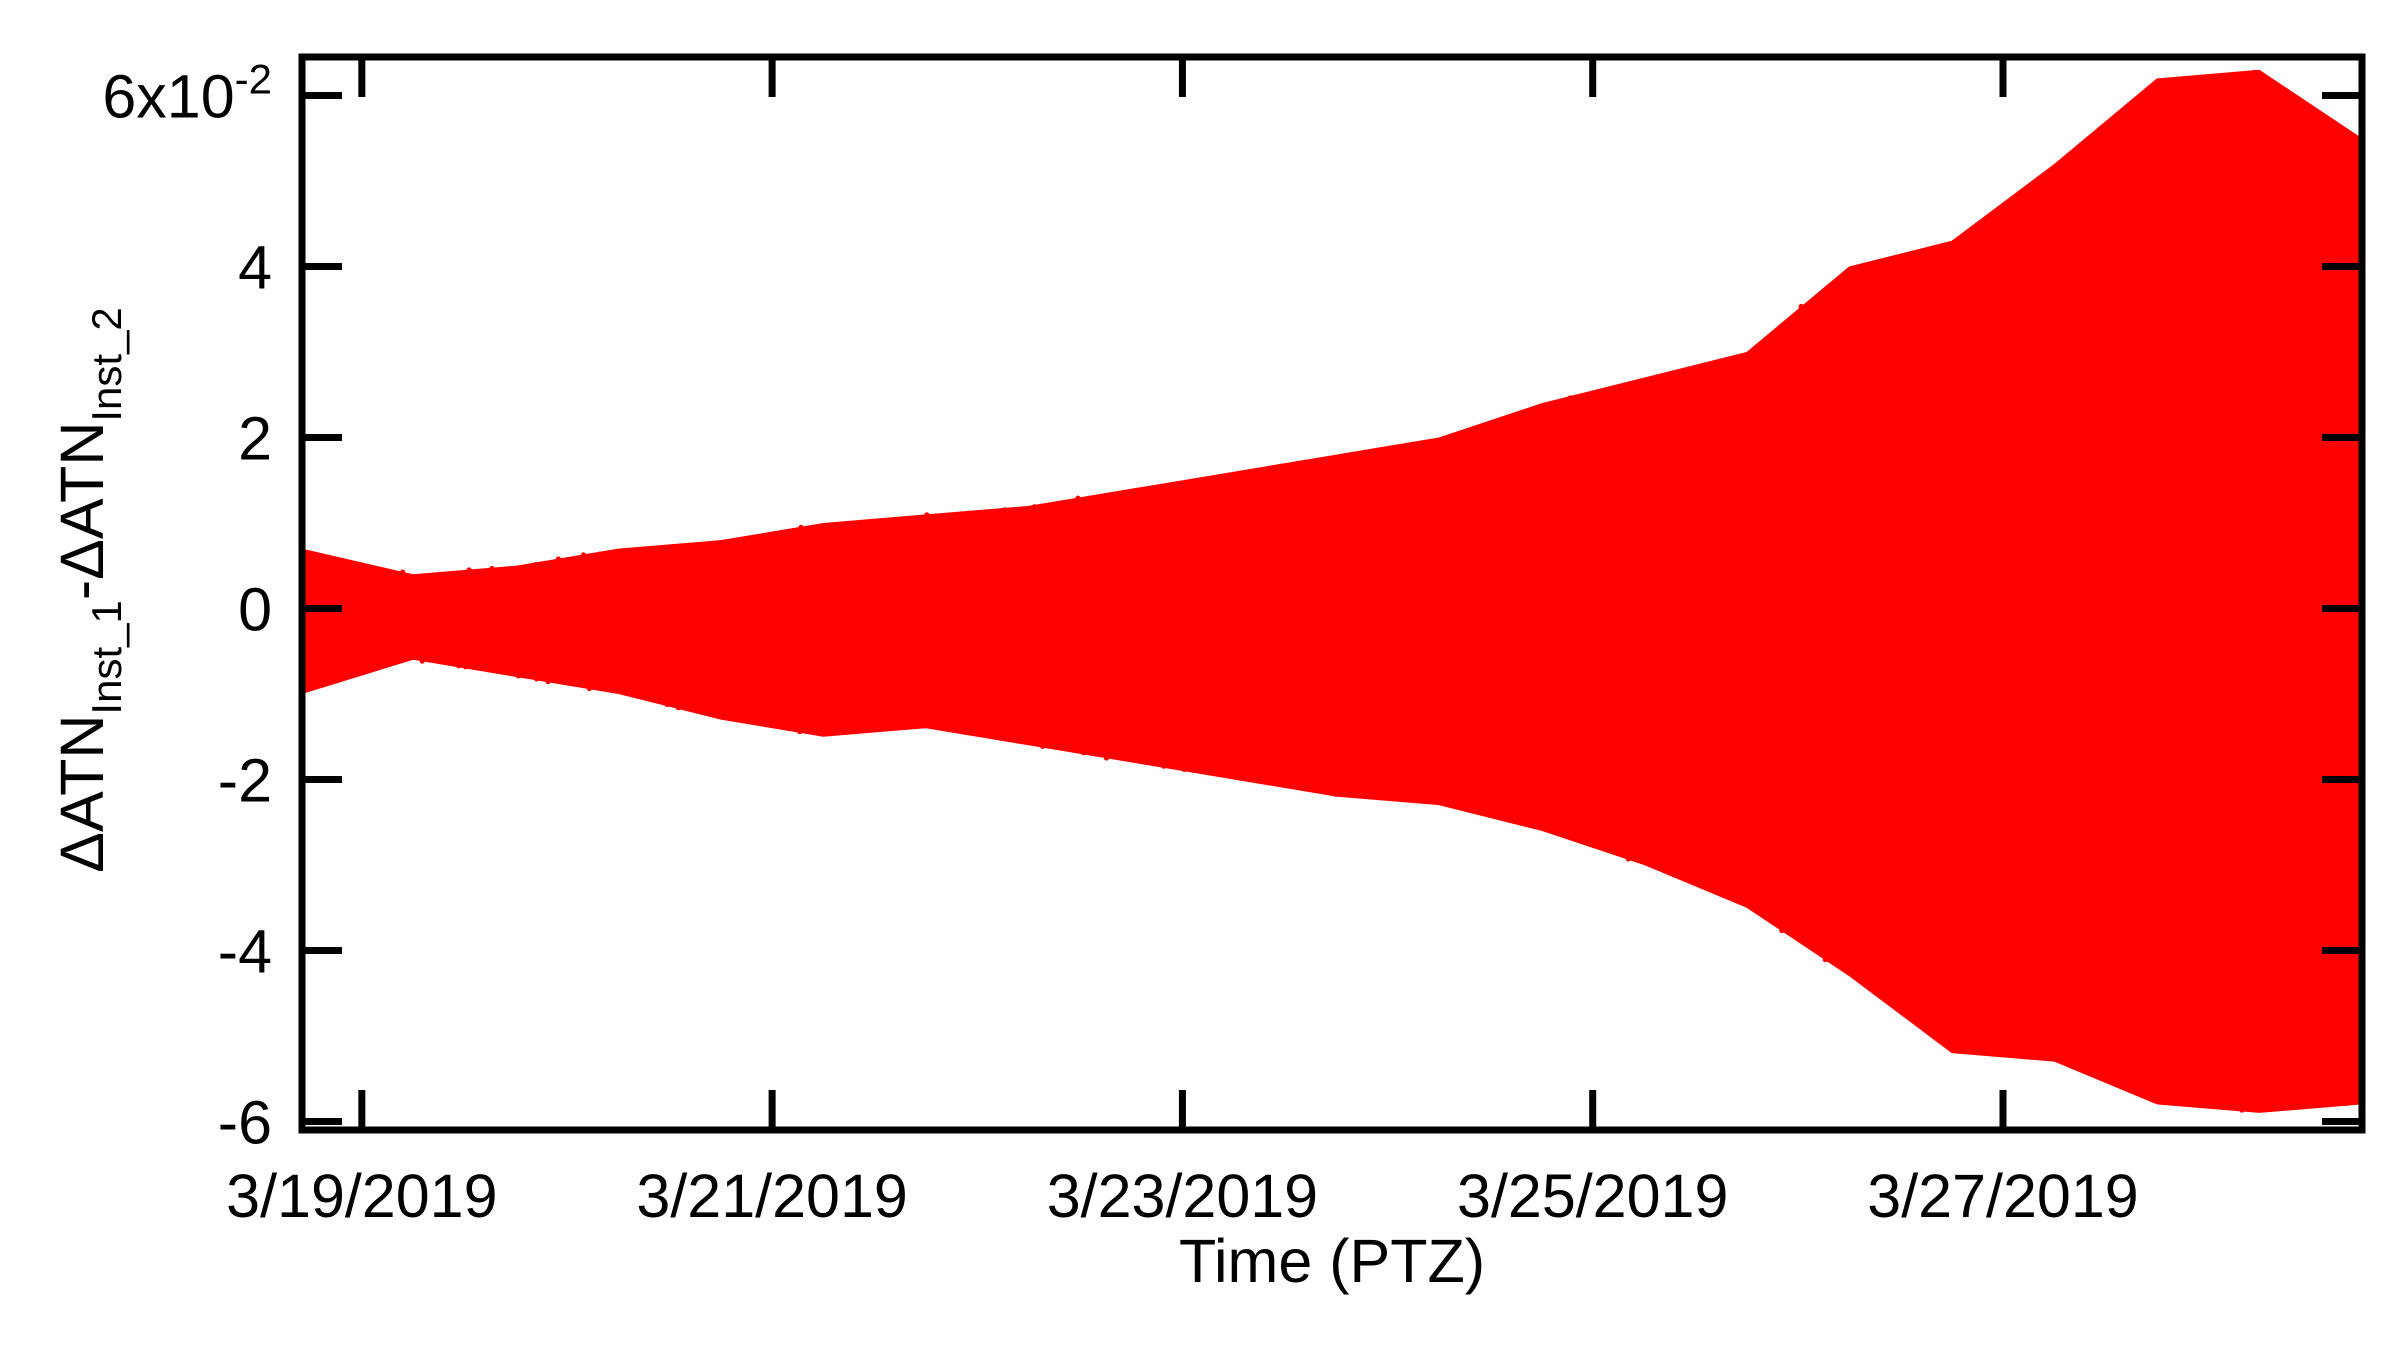 Image resolution: width=2384 pixels, height=1359 pixels. What do you see at coordinates (2002, 1196) in the screenshot?
I see `x-tick-label: 3/27/2019` at bounding box center [2002, 1196].